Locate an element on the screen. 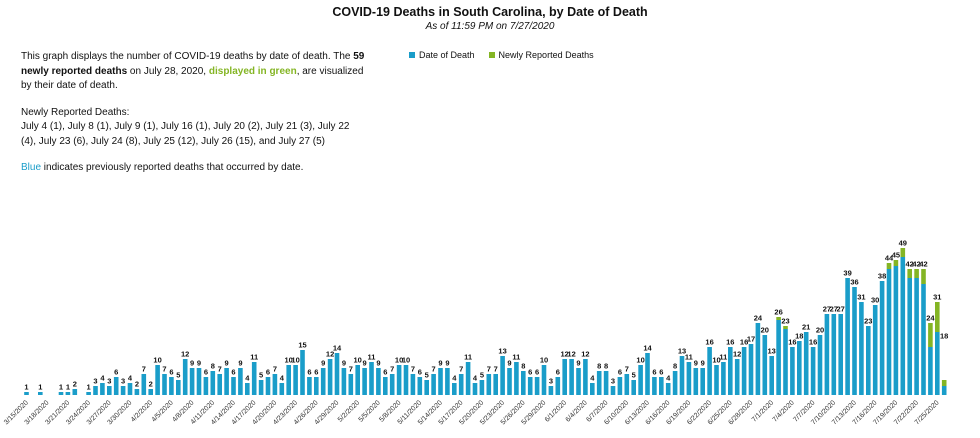  chart-legend: Date of Death Newly Reported Deaths is located at coordinates (501, 55).